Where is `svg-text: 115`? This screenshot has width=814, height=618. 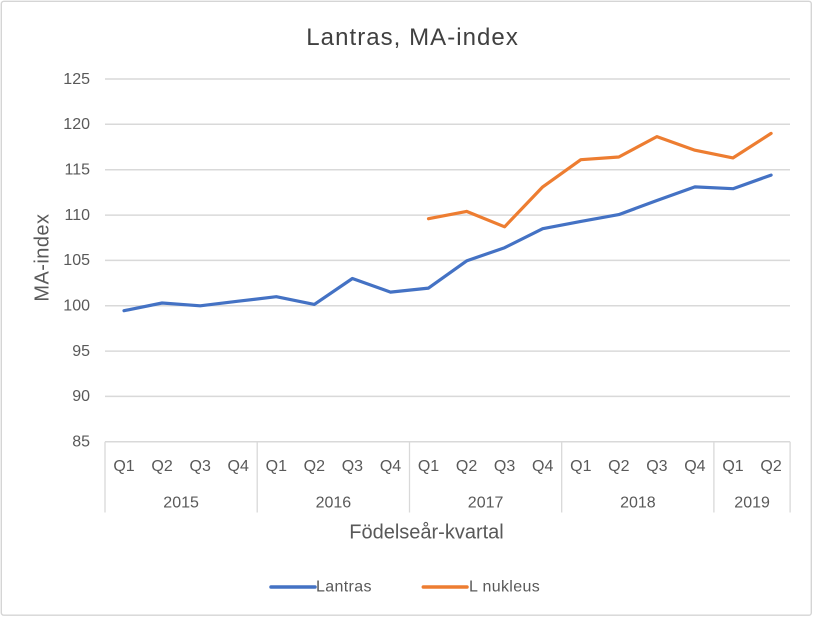
svg-text: 115 is located at coordinates (77, 170).